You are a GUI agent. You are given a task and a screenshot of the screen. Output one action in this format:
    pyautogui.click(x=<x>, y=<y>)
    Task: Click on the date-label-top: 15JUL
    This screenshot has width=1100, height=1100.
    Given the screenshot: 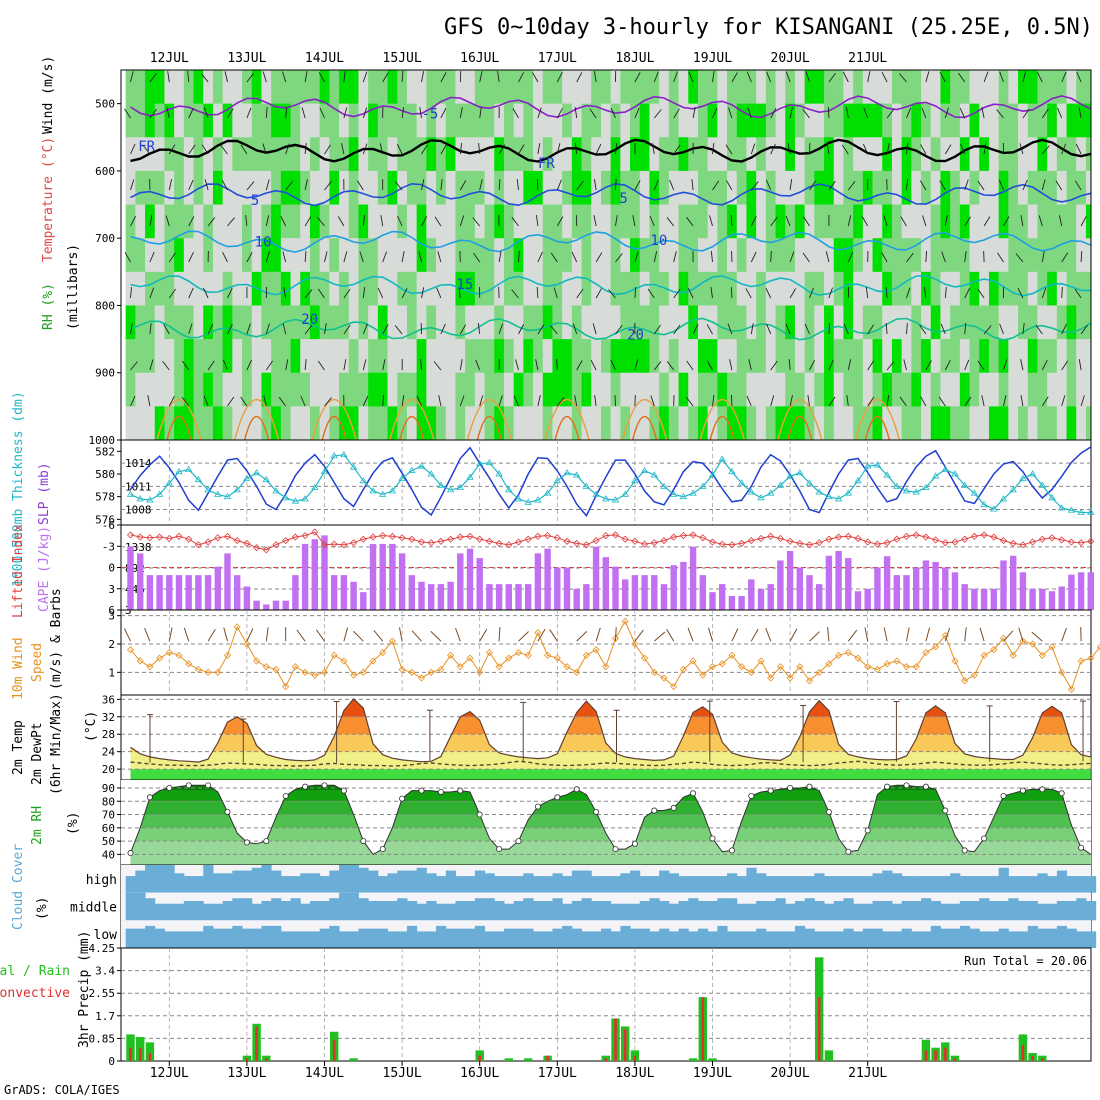 What is the action you would take?
    pyautogui.click(x=402, y=58)
    